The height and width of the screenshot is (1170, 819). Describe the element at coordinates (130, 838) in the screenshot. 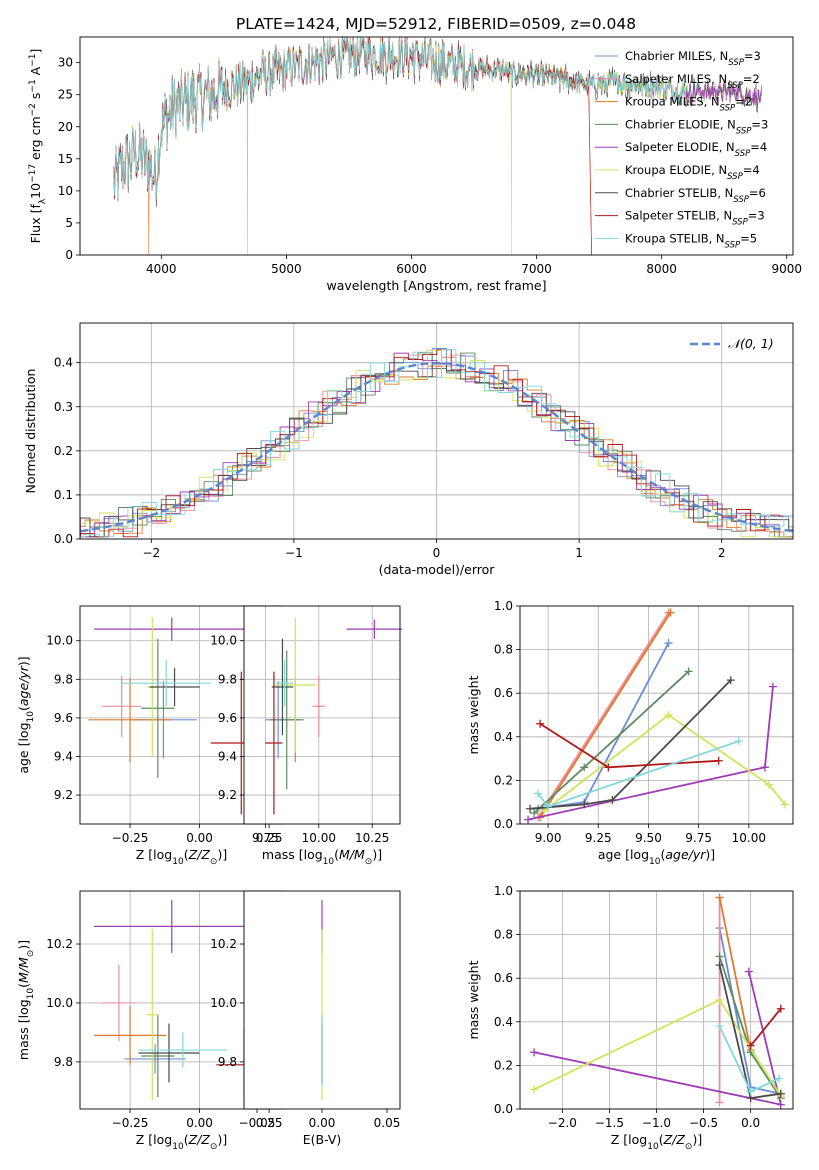

I see `x-tick-label: −0.25` at that location.